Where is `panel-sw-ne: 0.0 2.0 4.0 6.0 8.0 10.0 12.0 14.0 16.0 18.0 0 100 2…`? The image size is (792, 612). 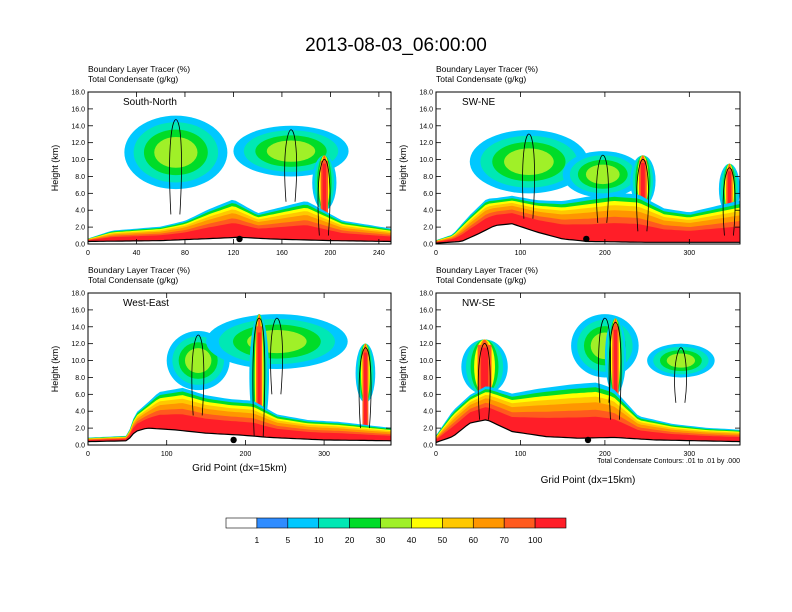 panel-sw-ne: 0.0 2.0 4.0 6.0 8.0 10.0 12.0 14.0 16.0 18.0 0 100 2… is located at coordinates (569, 160).